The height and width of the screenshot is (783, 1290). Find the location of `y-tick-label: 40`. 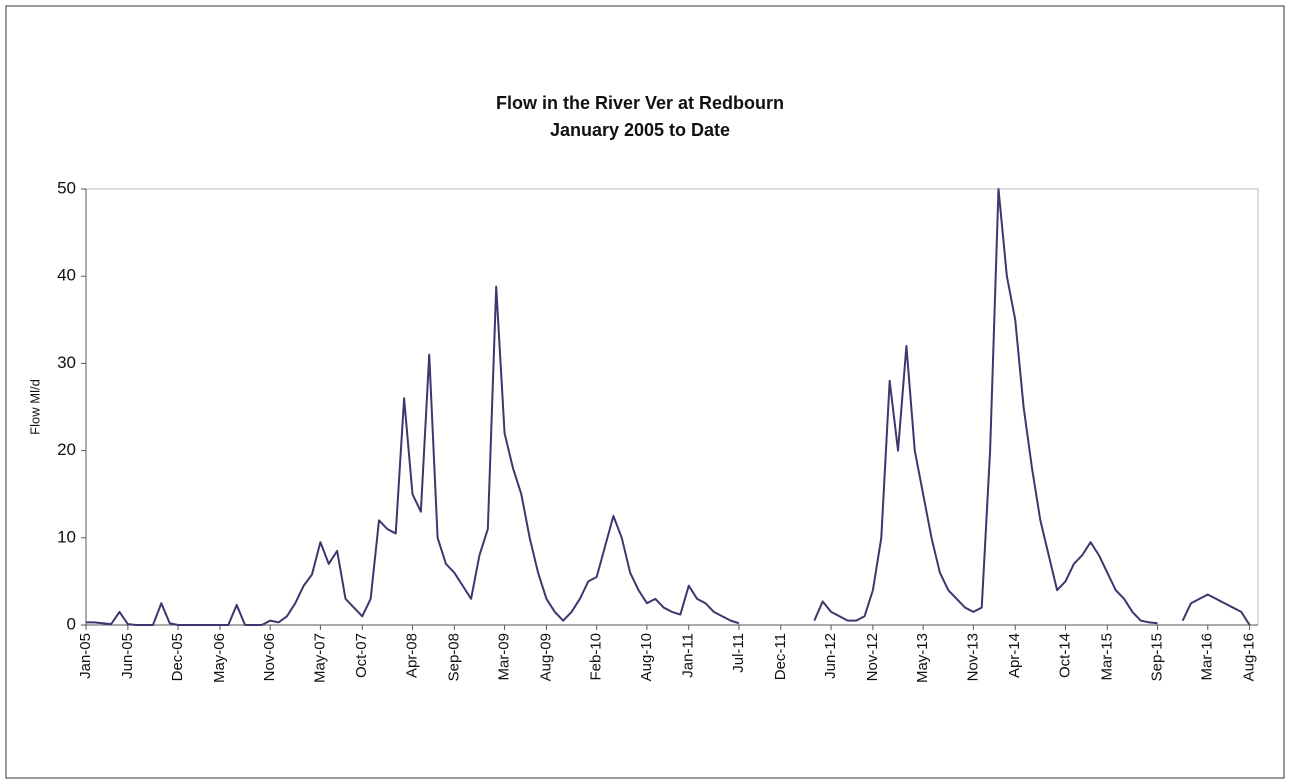

y-tick-label: 40 is located at coordinates (66, 275).